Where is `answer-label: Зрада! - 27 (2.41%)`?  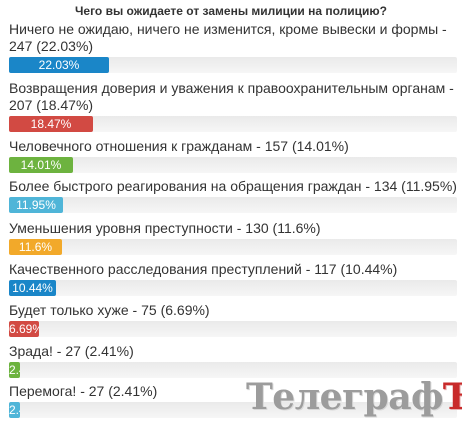
answer-label: Зрада! - 27 (2.41%) is located at coordinates (71, 351).